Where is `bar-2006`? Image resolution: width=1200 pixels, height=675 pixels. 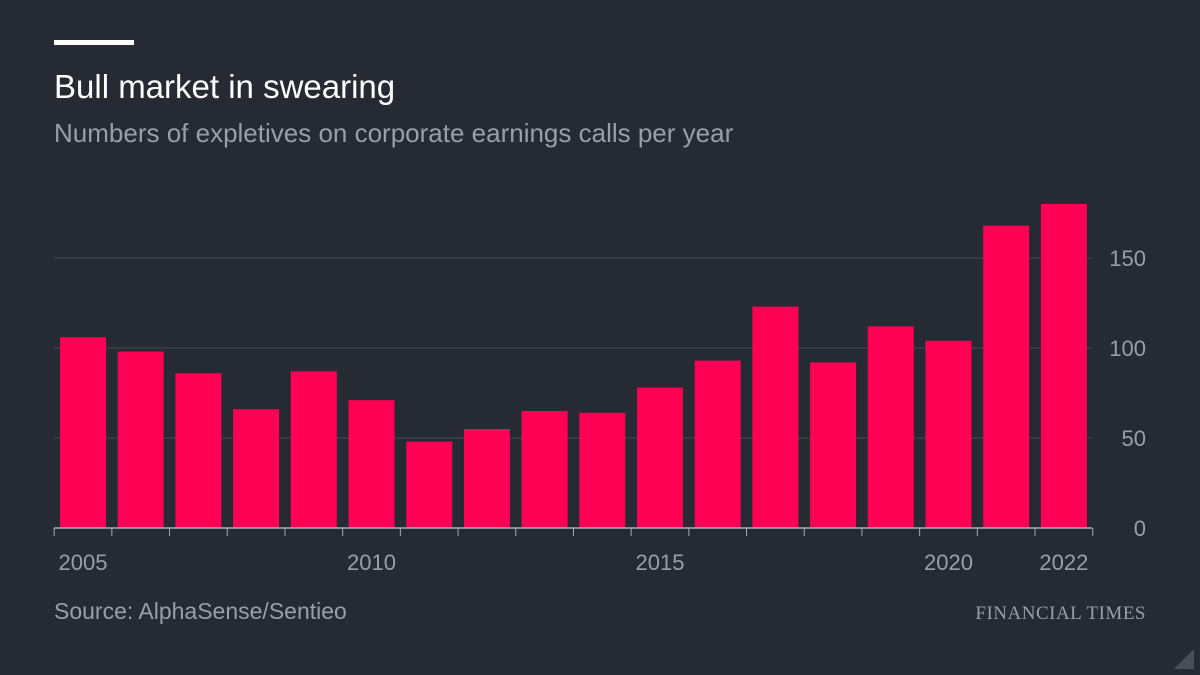 bar-2006 is located at coordinates (140, 439).